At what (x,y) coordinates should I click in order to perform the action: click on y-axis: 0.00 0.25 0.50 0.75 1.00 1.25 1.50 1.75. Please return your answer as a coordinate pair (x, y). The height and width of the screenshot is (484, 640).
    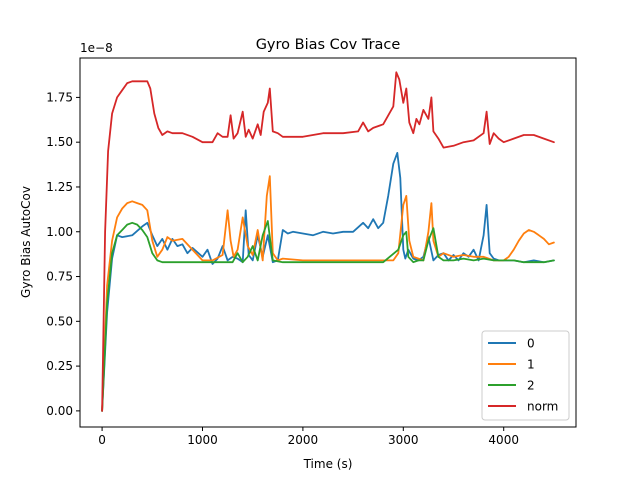
    Looking at the image, I should click on (63, 254).